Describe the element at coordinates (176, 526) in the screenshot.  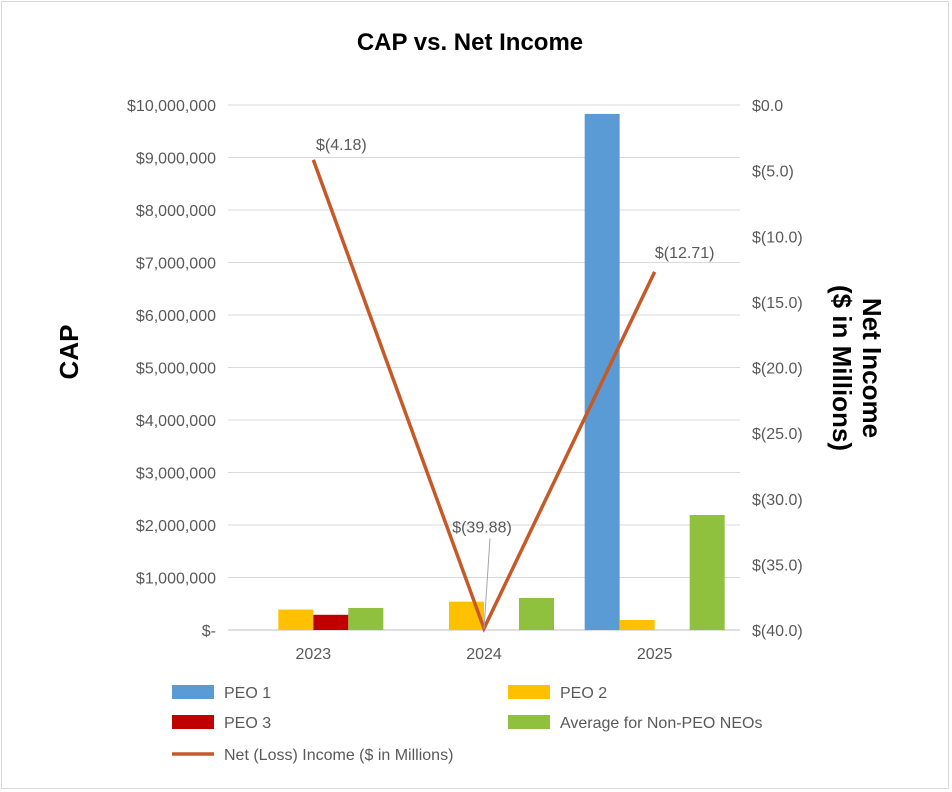
I see `left-tick-label: $2,000,000` at that location.